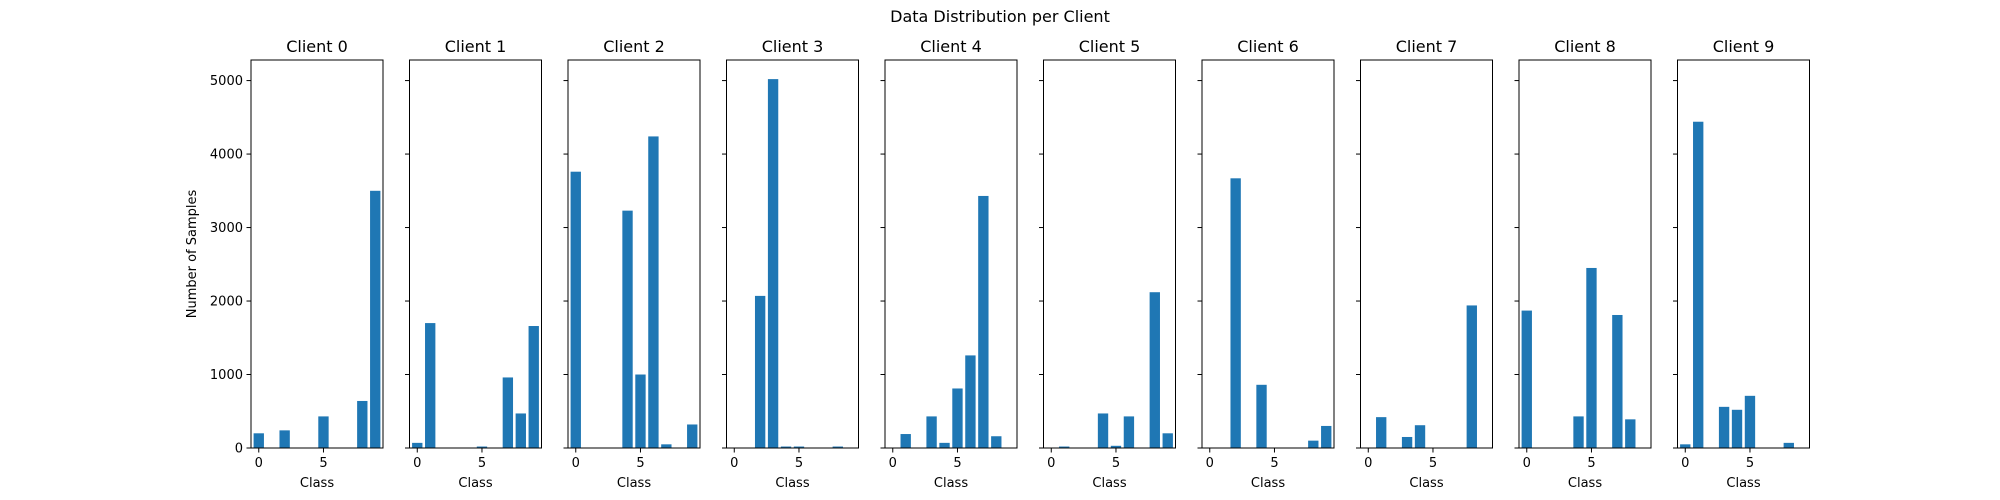 Image resolution: width=2000 pixels, height=500 pixels. I want to click on subplot-title-client-6: Client 6, so click(1268, 46).